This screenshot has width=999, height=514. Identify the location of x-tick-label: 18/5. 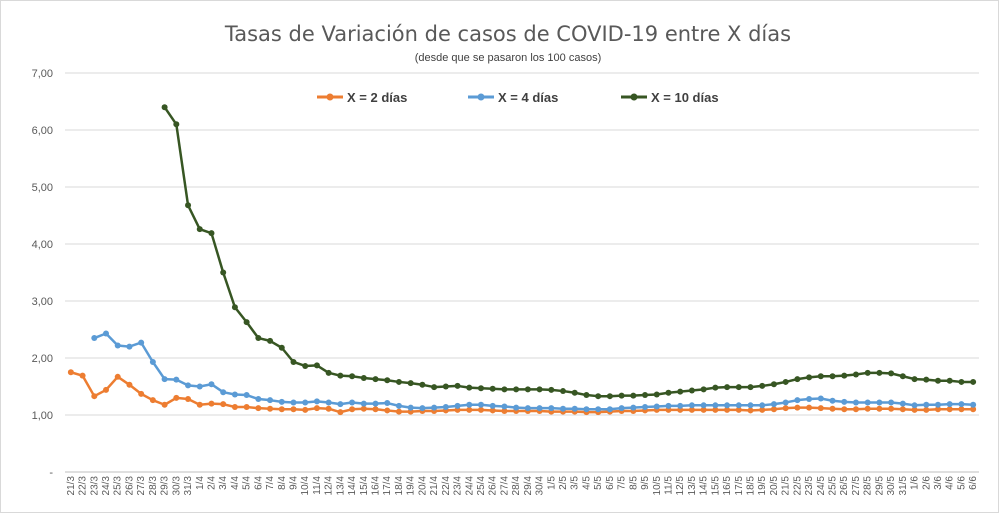
(751, 486).